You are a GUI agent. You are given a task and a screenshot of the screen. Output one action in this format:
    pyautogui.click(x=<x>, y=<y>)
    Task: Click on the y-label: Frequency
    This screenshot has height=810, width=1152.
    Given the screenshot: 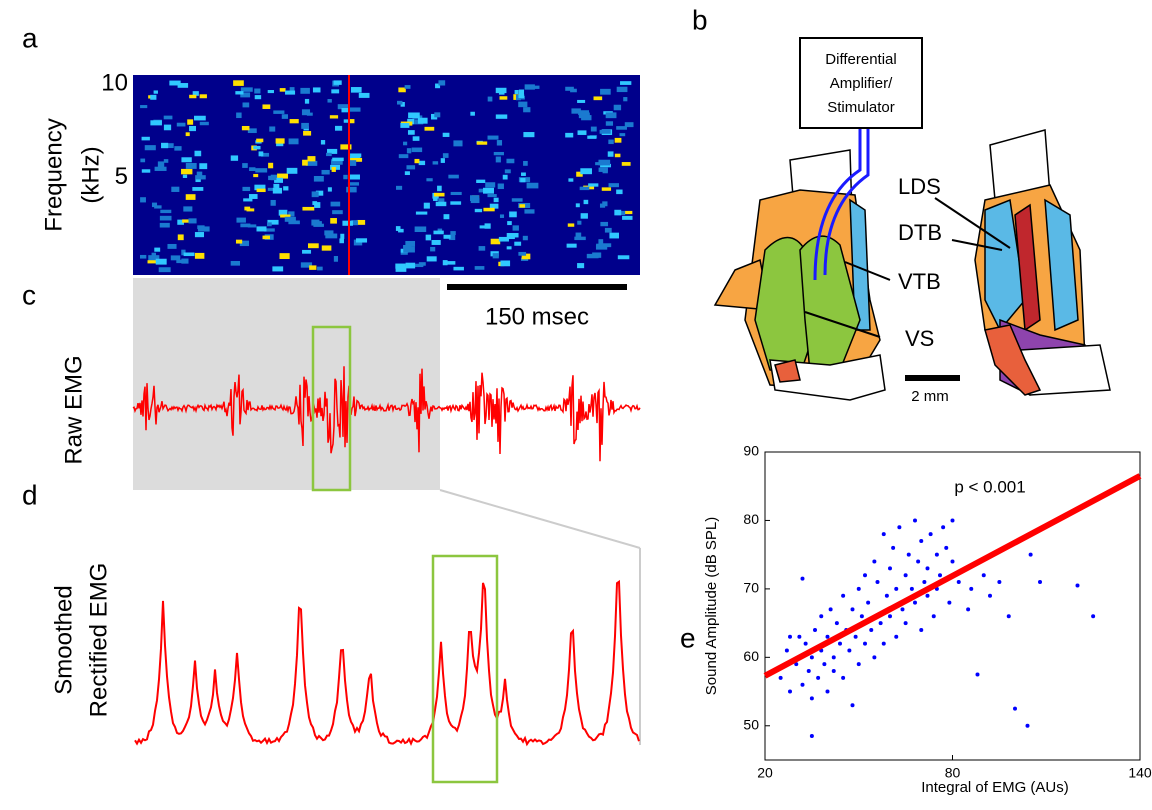 What is the action you would take?
    pyautogui.click(x=53, y=174)
    